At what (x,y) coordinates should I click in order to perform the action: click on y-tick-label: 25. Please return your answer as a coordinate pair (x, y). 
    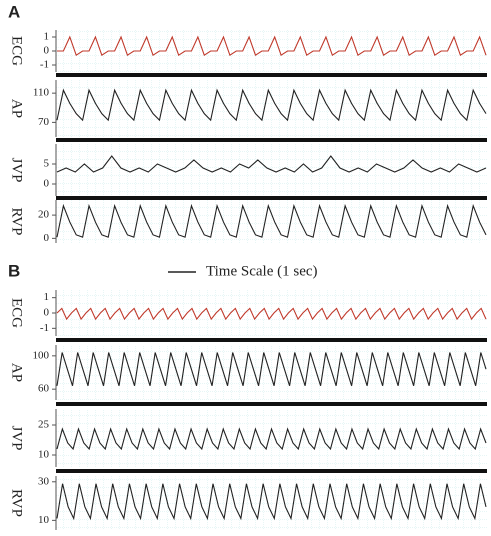
    Looking at the image, I should click on (44, 425).